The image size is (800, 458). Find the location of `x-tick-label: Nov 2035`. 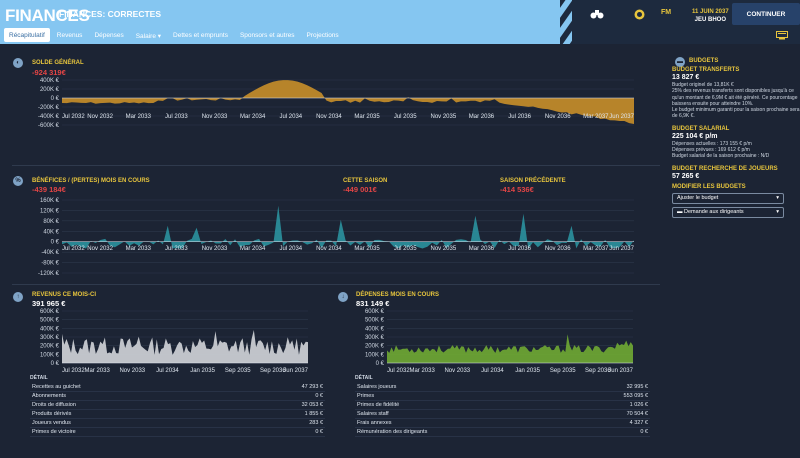

x-tick-label: Nov 2035 is located at coordinates (443, 249).